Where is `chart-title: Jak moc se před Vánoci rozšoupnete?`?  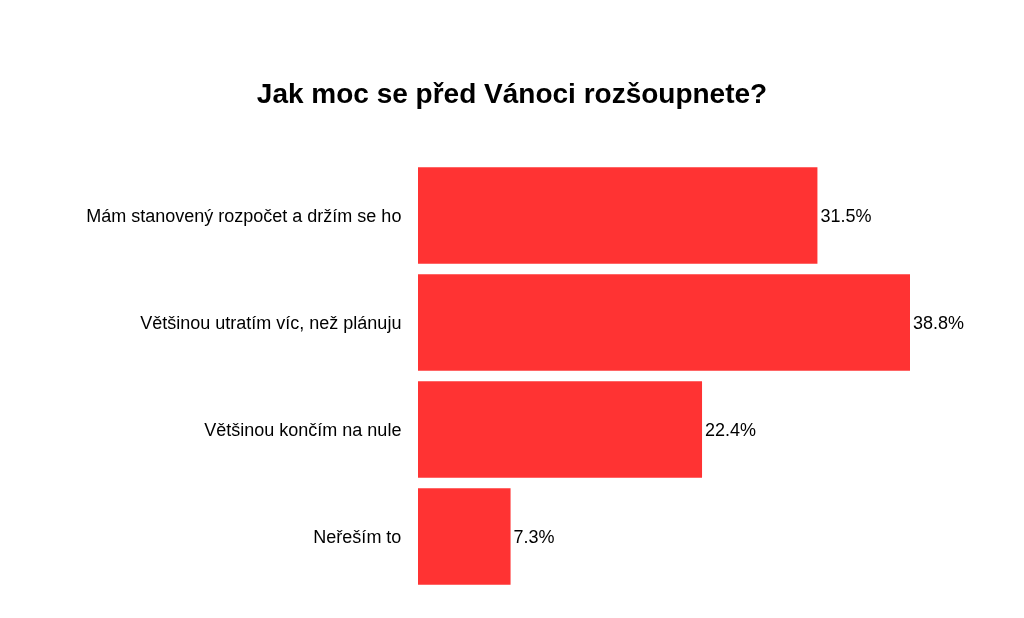
chart-title: Jak moc se před Vánoci rozšoupnete? is located at coordinates (512, 93).